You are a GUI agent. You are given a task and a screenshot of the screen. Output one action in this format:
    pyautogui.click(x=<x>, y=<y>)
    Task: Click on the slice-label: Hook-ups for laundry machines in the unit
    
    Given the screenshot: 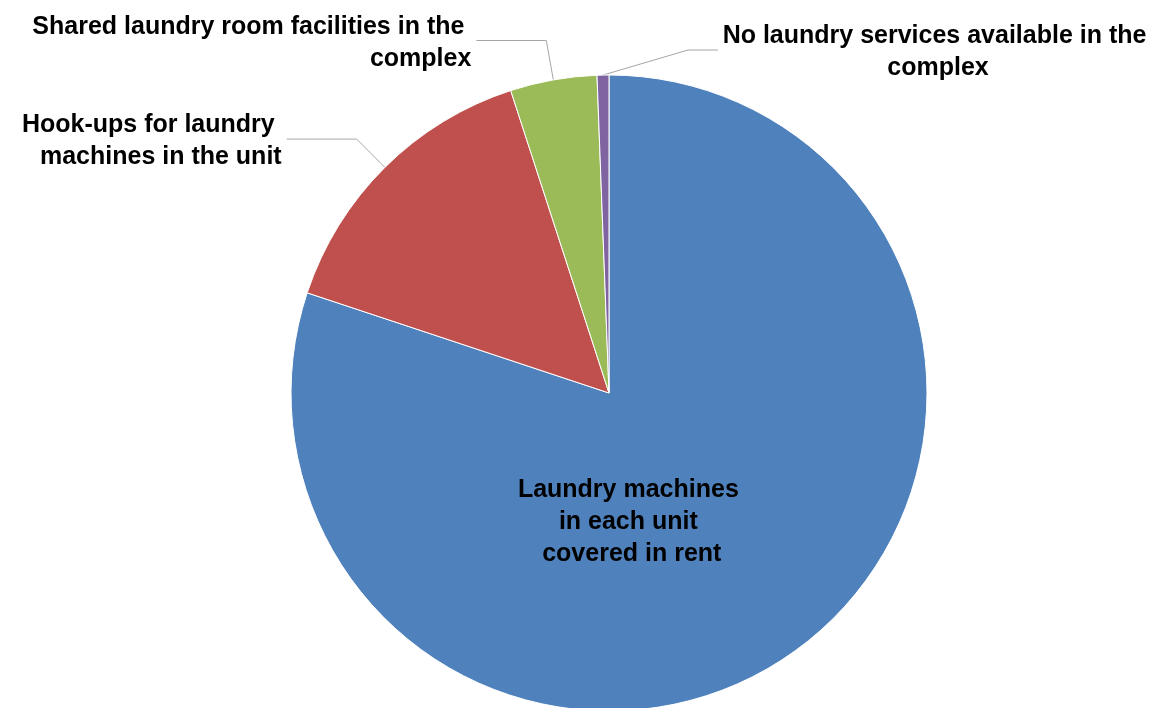 What is the action you would take?
    pyautogui.click(x=152, y=139)
    